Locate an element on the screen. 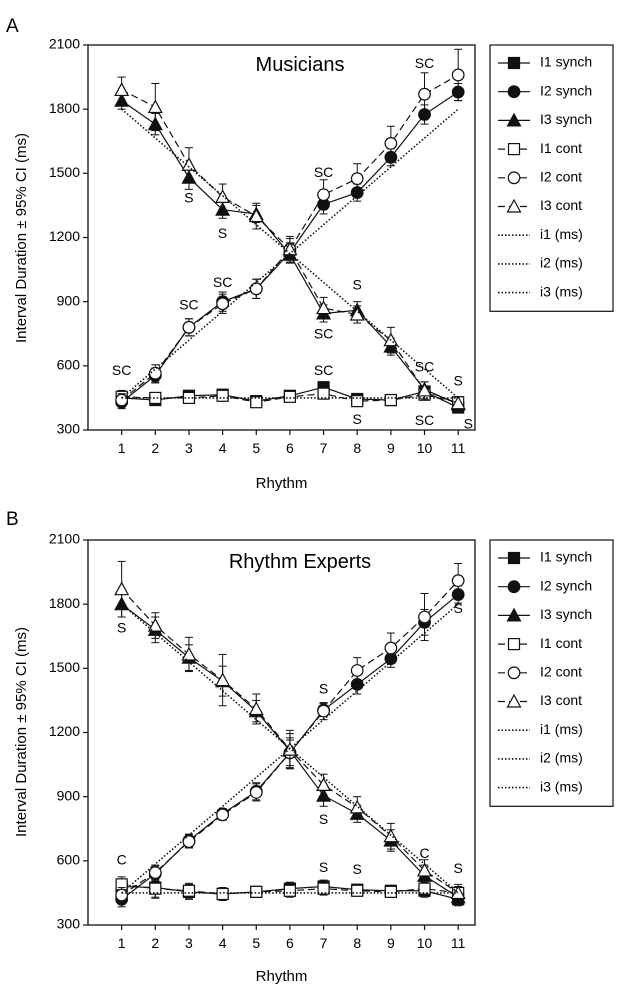 The width and height of the screenshot is (623, 990). chart-title: Rhythm Experts is located at coordinates (300, 562).